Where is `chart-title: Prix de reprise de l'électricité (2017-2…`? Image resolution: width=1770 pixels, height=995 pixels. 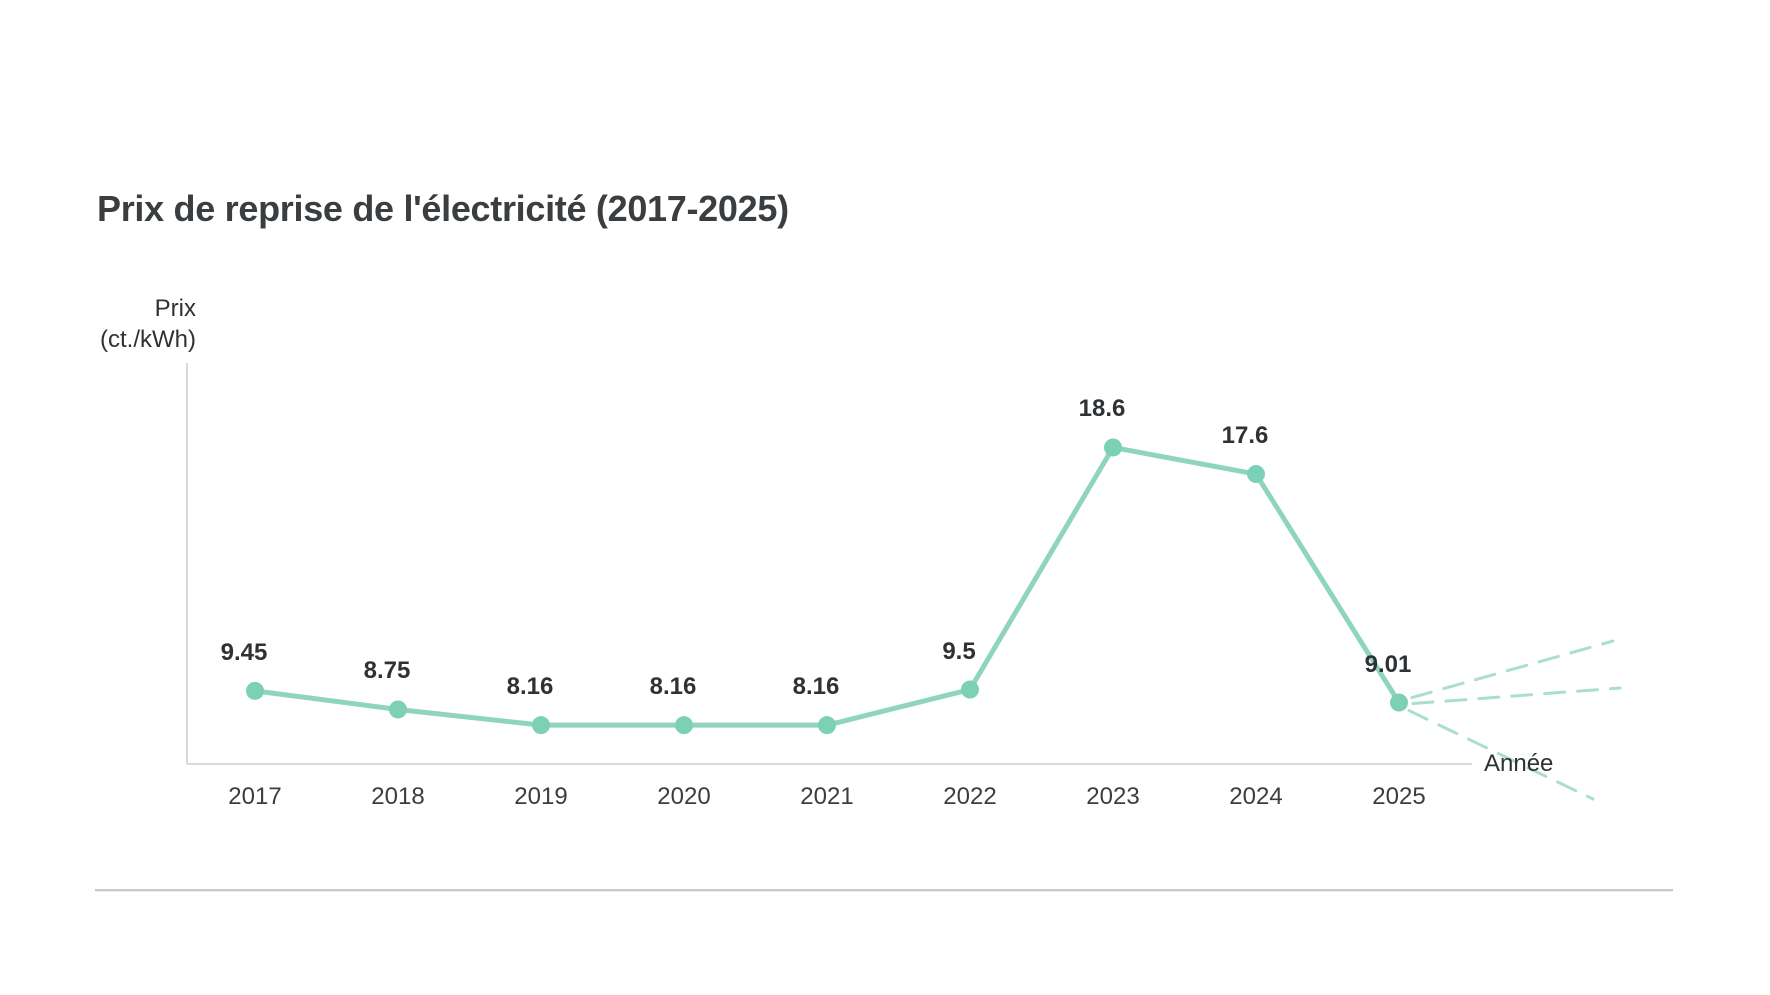
chart-title: Prix de reprise de l'électricité (2017-2… is located at coordinates (443, 208).